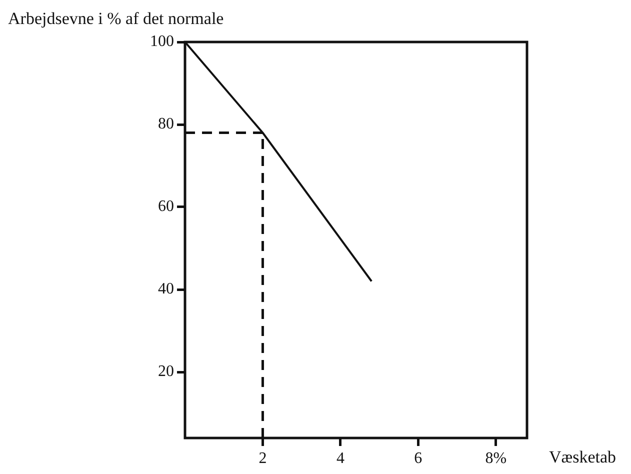  I want to click on y-tick-label: 100, so click(162, 41).